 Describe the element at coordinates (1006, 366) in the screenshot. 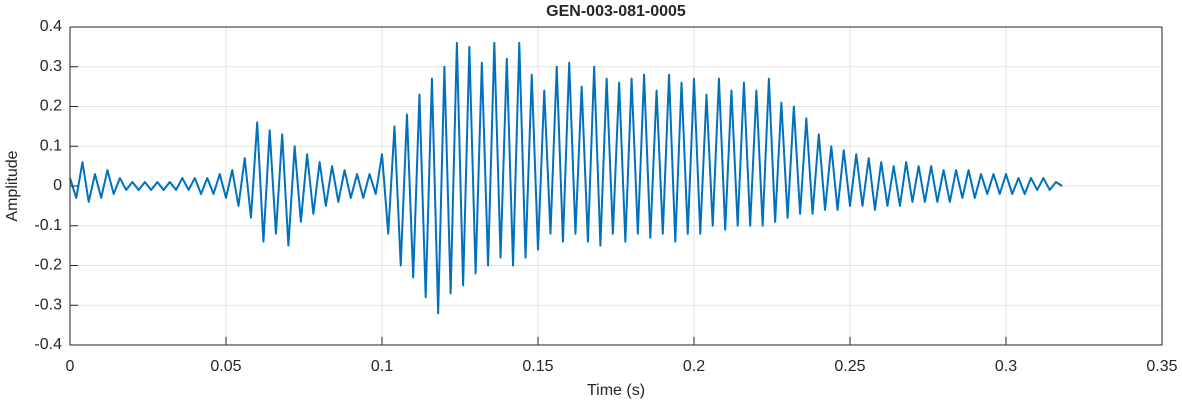

I see `x-tick-label: 0.3` at that location.